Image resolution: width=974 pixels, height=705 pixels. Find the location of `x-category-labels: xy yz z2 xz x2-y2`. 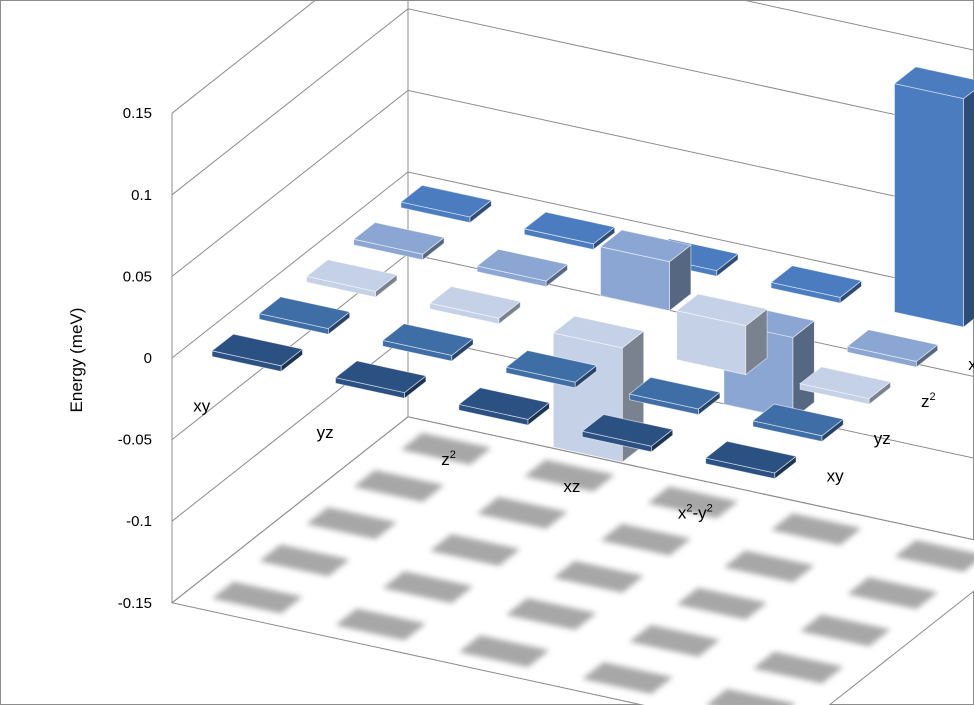

x-category-labels: xy yz z2 xz x2-y2 is located at coordinates (453, 459).